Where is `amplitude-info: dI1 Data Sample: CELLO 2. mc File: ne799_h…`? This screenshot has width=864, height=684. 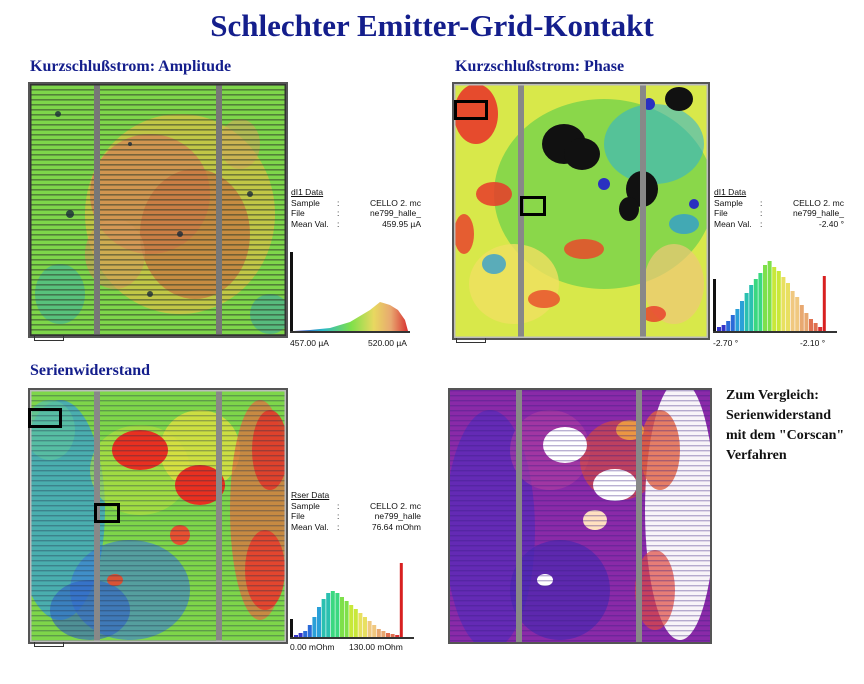 amplitude-info: dI1 Data Sample: CELLO 2. mc File: ne799_h… is located at coordinates (356, 208).